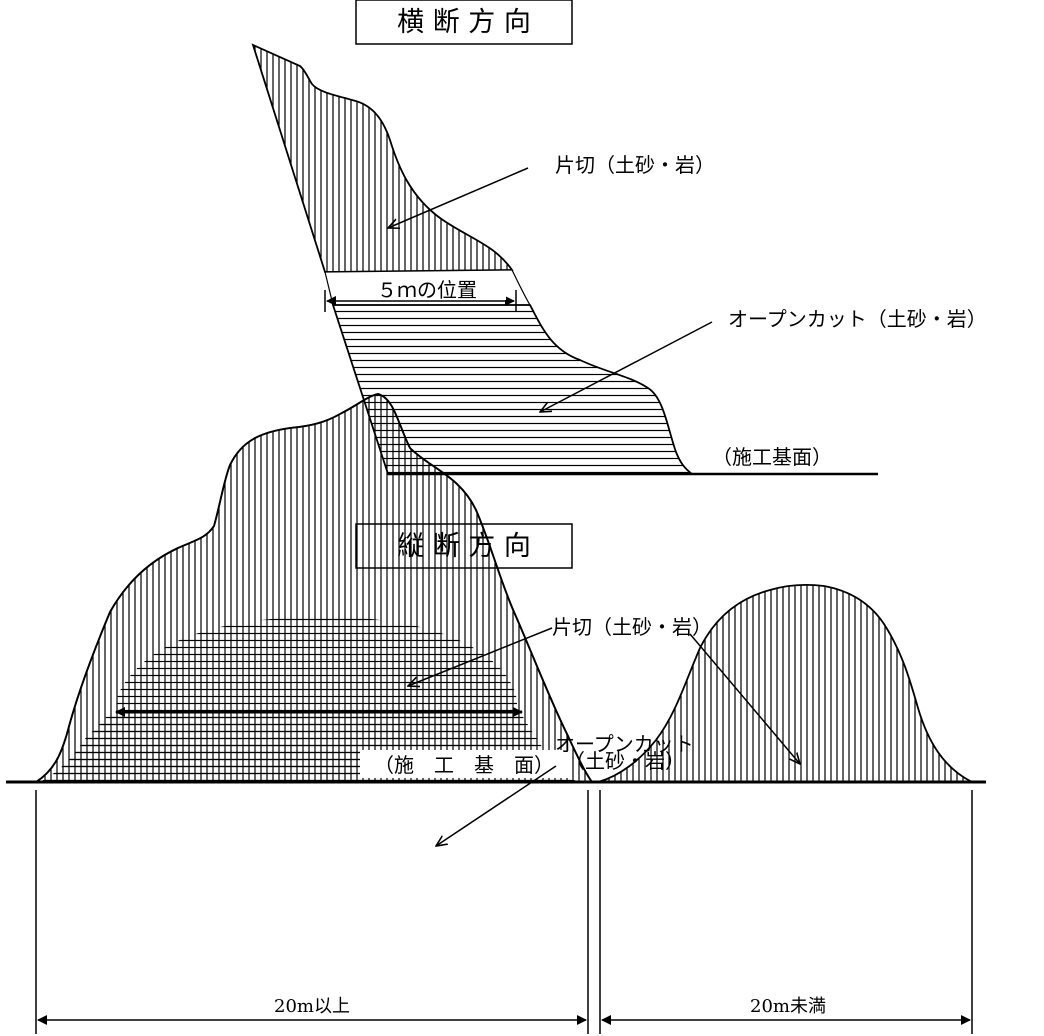 This screenshot has height=1036, width=1044. I want to click on long-opencut-label-line1: オープンカット, so click(624, 744).